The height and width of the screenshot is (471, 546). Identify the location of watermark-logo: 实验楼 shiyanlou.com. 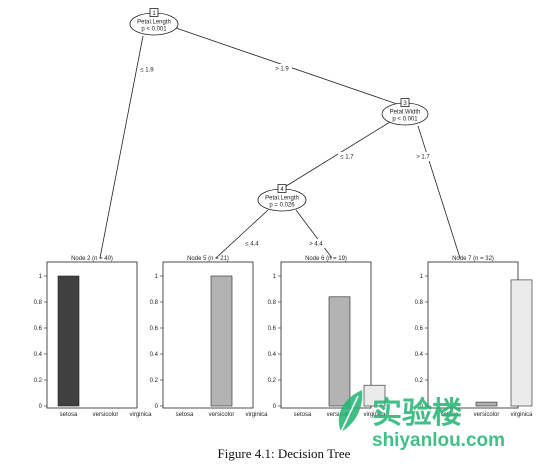
(421, 420).